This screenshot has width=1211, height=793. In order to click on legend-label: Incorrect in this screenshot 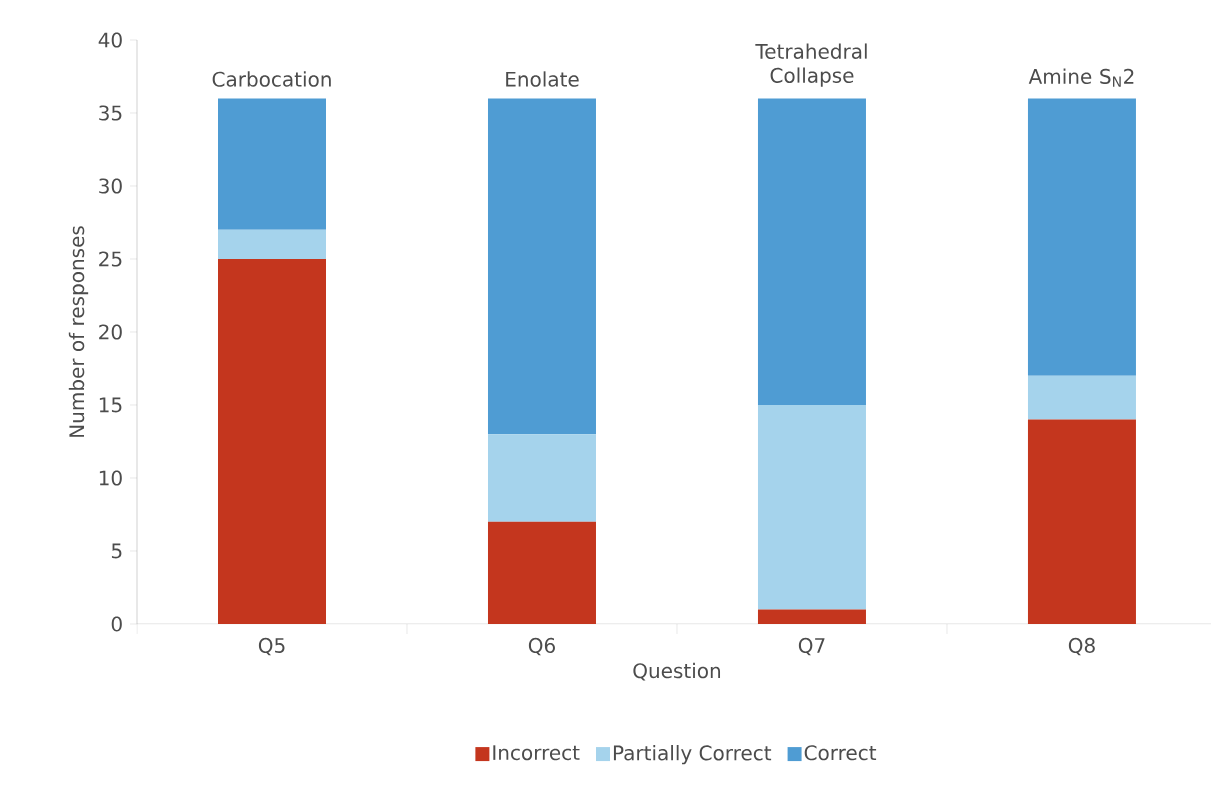, I will do `click(536, 753)`.